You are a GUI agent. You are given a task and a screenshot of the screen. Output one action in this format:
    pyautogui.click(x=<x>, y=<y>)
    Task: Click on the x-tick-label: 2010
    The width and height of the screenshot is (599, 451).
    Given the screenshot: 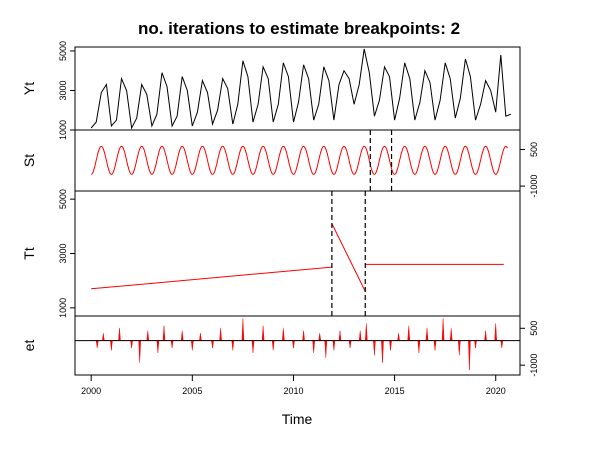 What is the action you would take?
    pyautogui.click(x=293, y=391)
    